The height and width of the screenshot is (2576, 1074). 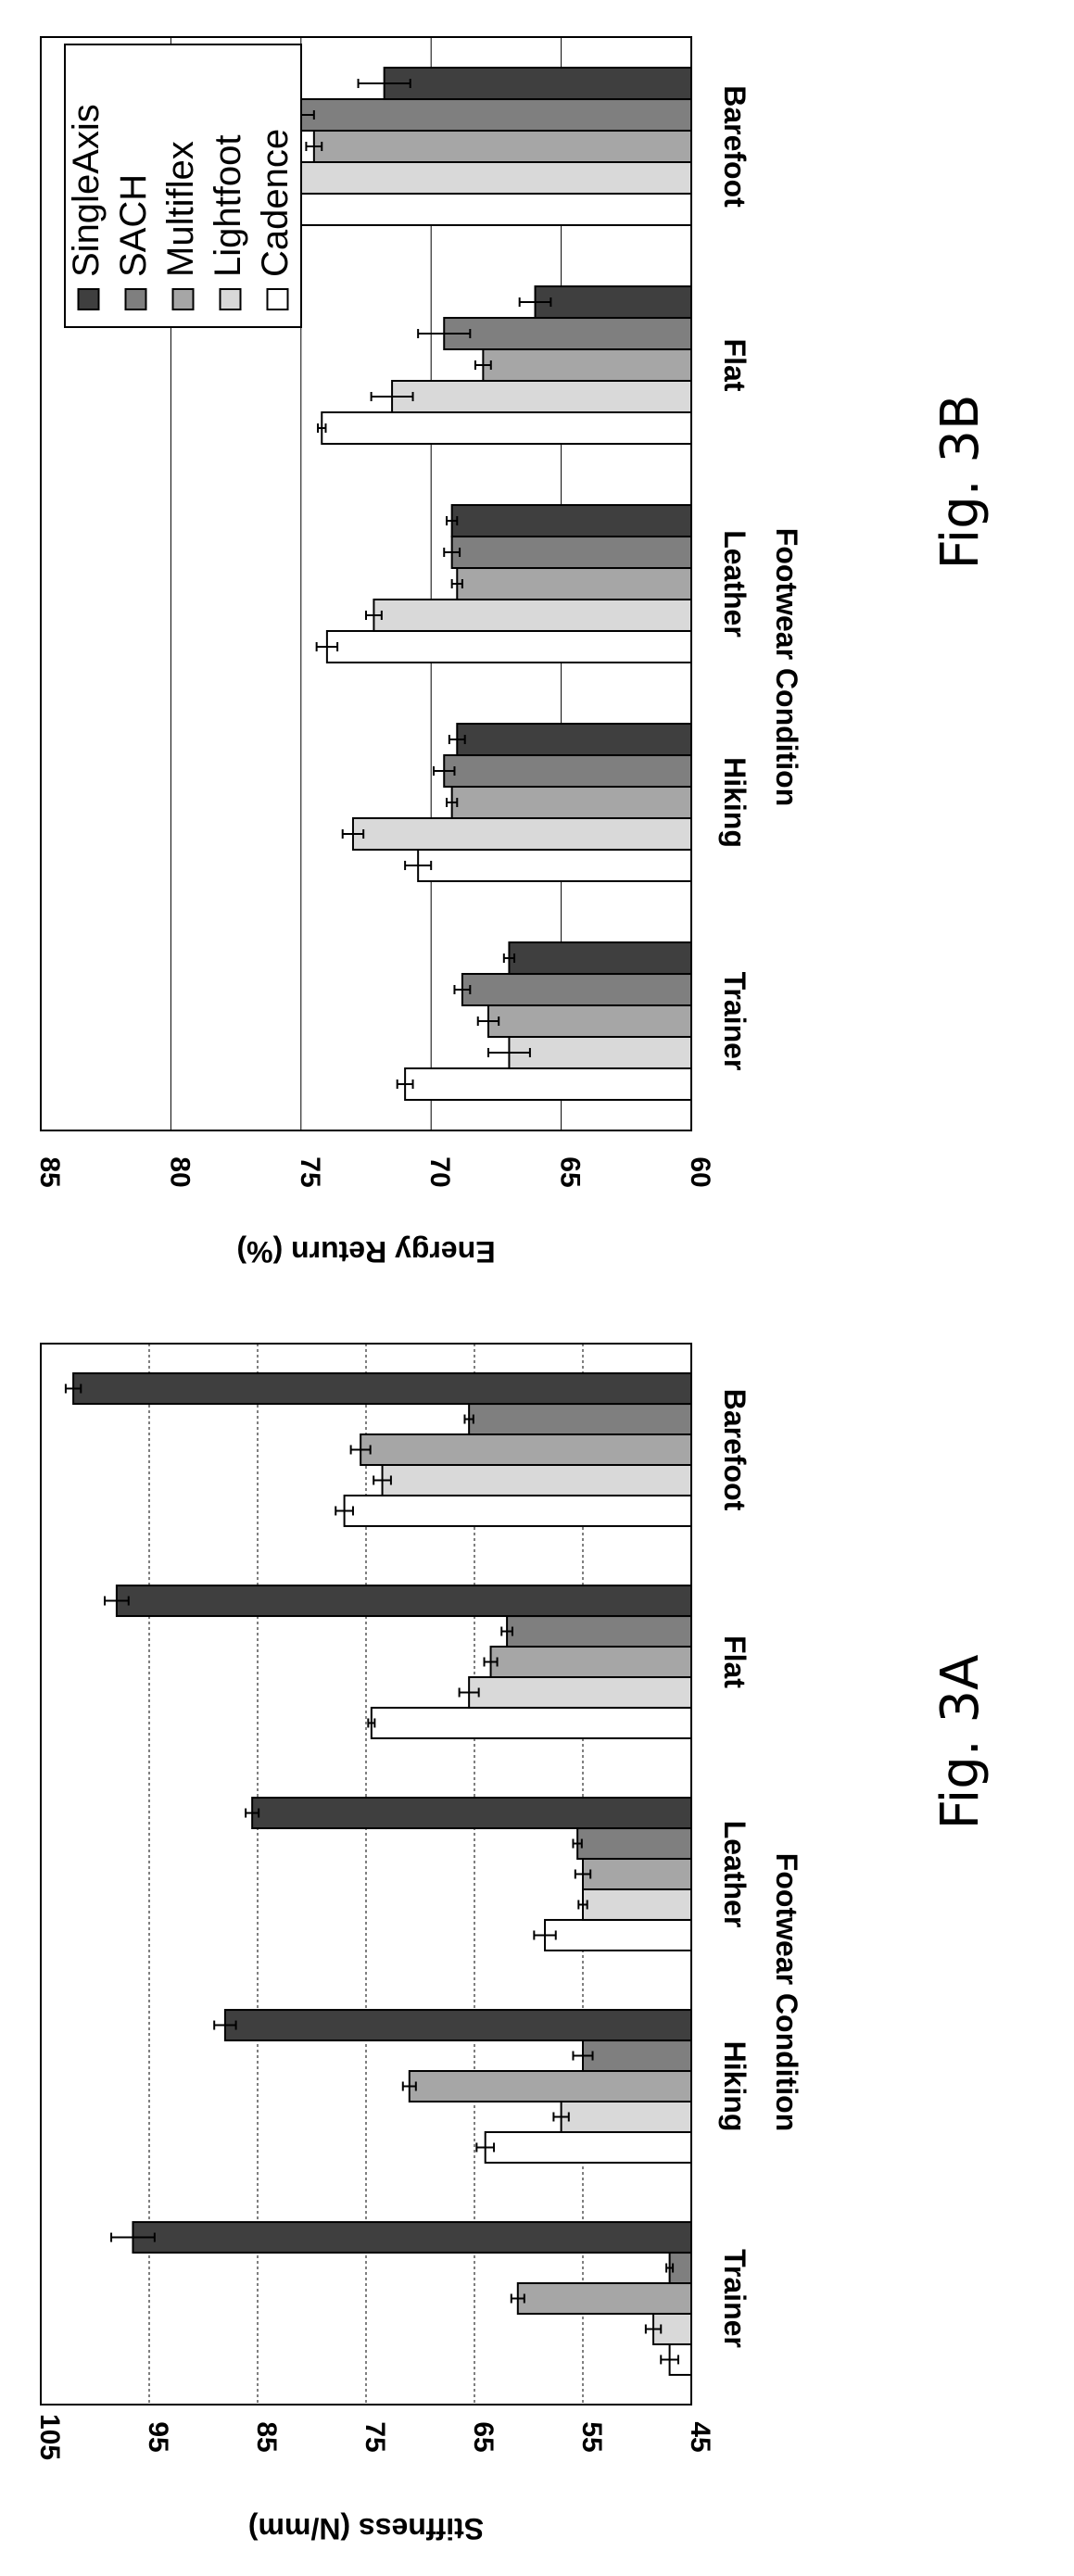 What do you see at coordinates (700, 1172) in the screenshot?
I see `chart1-tick-label: 60` at bounding box center [700, 1172].